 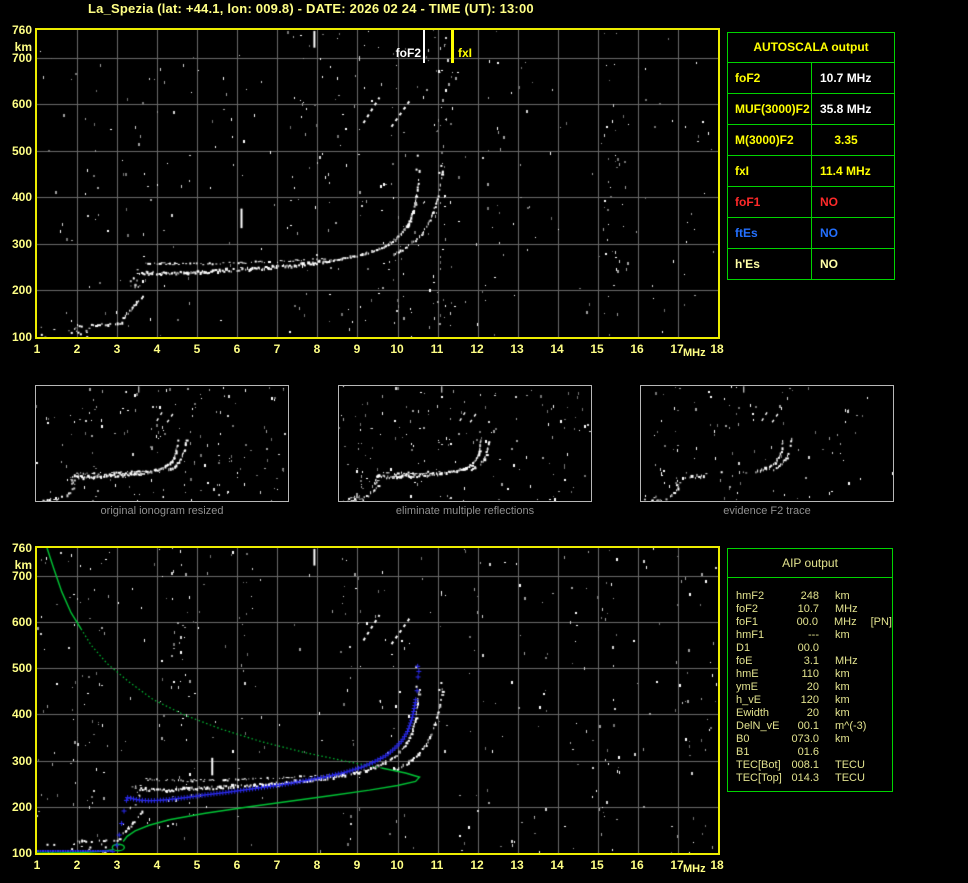 What do you see at coordinates (770, 78) in the screenshot?
I see `autoscala-row-label: foF2` at bounding box center [770, 78].